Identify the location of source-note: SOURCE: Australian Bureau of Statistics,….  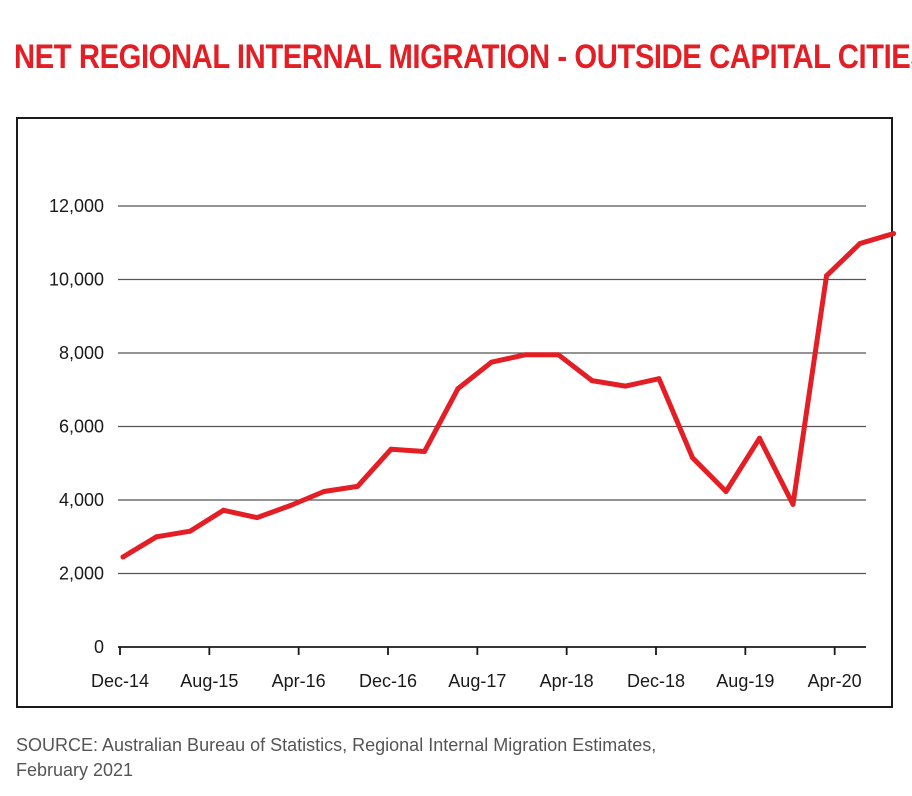
(446, 758).